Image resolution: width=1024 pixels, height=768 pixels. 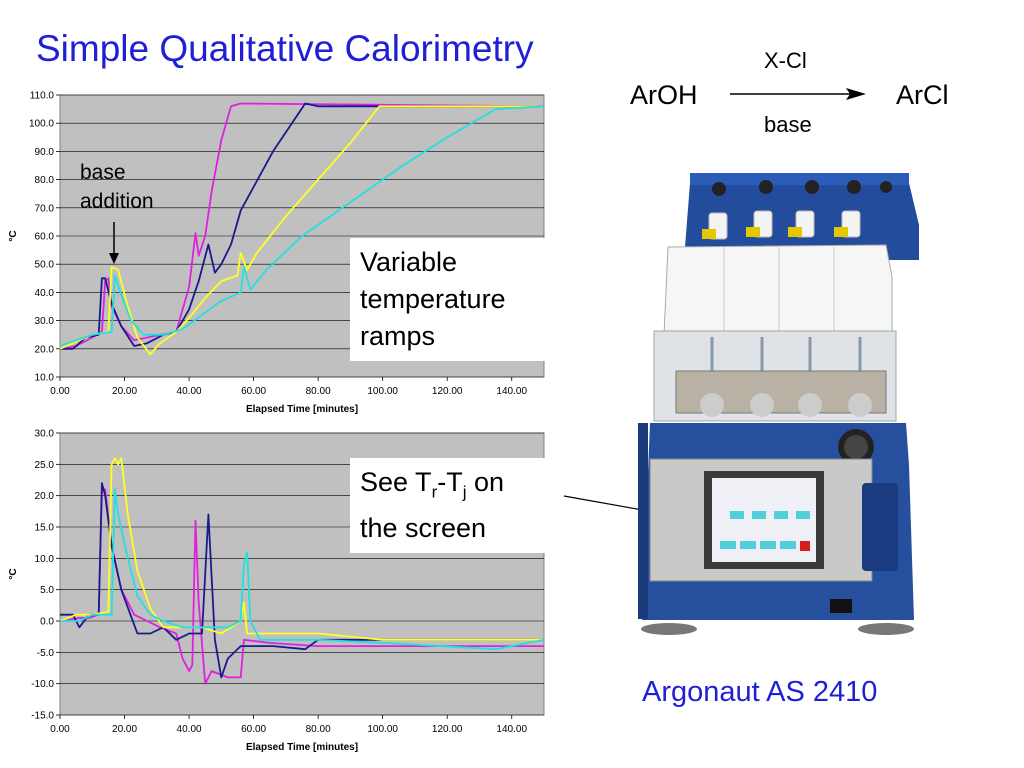 I want to click on screen-prefix: See T, so click(x=396, y=482).